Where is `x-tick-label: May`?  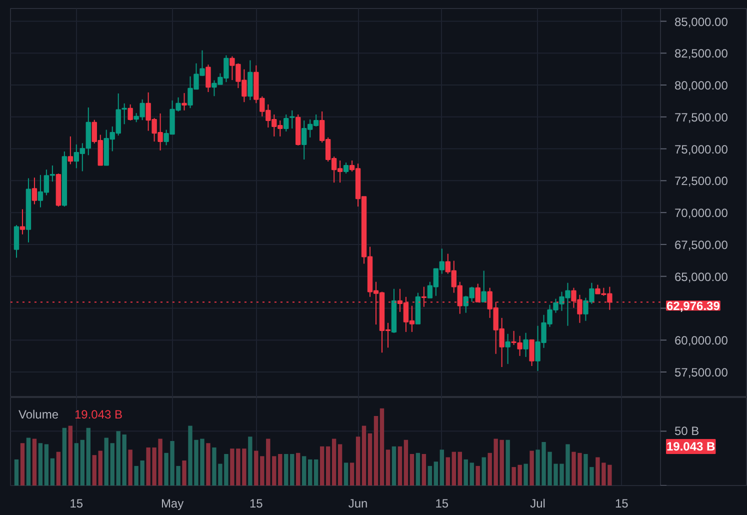
x-tick-label: May is located at coordinates (172, 503).